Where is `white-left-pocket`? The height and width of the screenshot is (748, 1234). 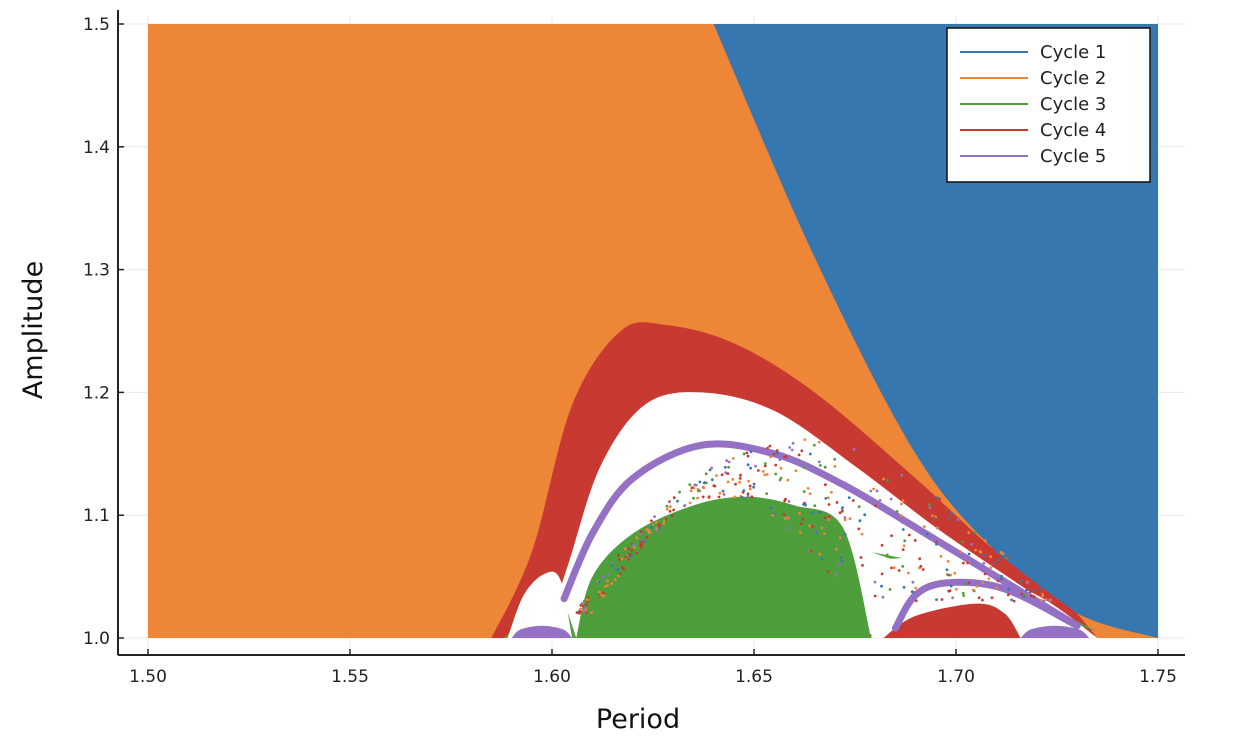
white-left-pocket is located at coordinates (540, 604).